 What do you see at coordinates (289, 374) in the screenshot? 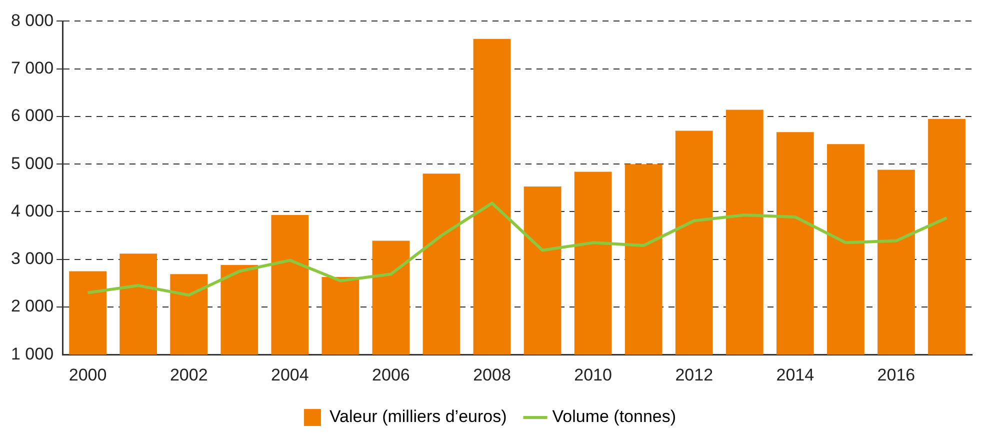
I see `x-tick-label: 2004` at bounding box center [289, 374].